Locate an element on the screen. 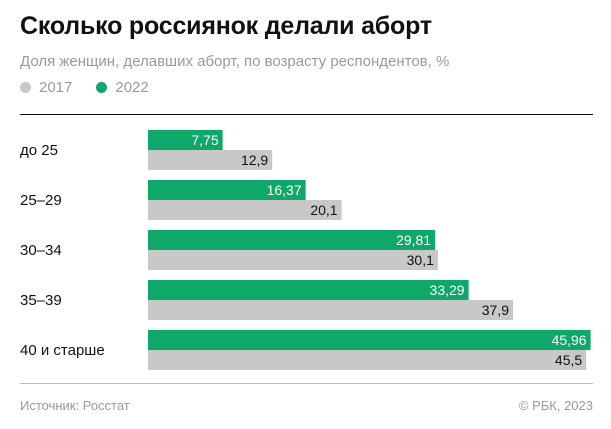 The height and width of the screenshot is (429, 611). legend-swatch-2022 is located at coordinates (102, 87).